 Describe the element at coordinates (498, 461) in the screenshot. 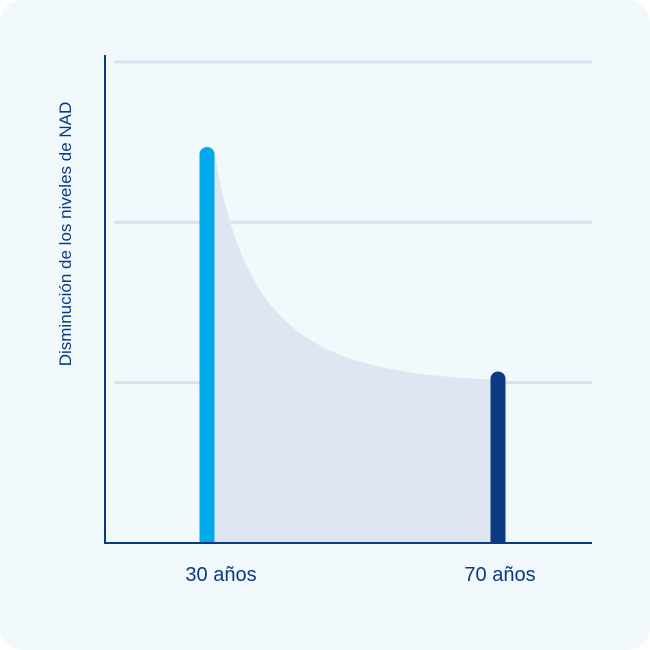

I see `bar-70-años` at that location.